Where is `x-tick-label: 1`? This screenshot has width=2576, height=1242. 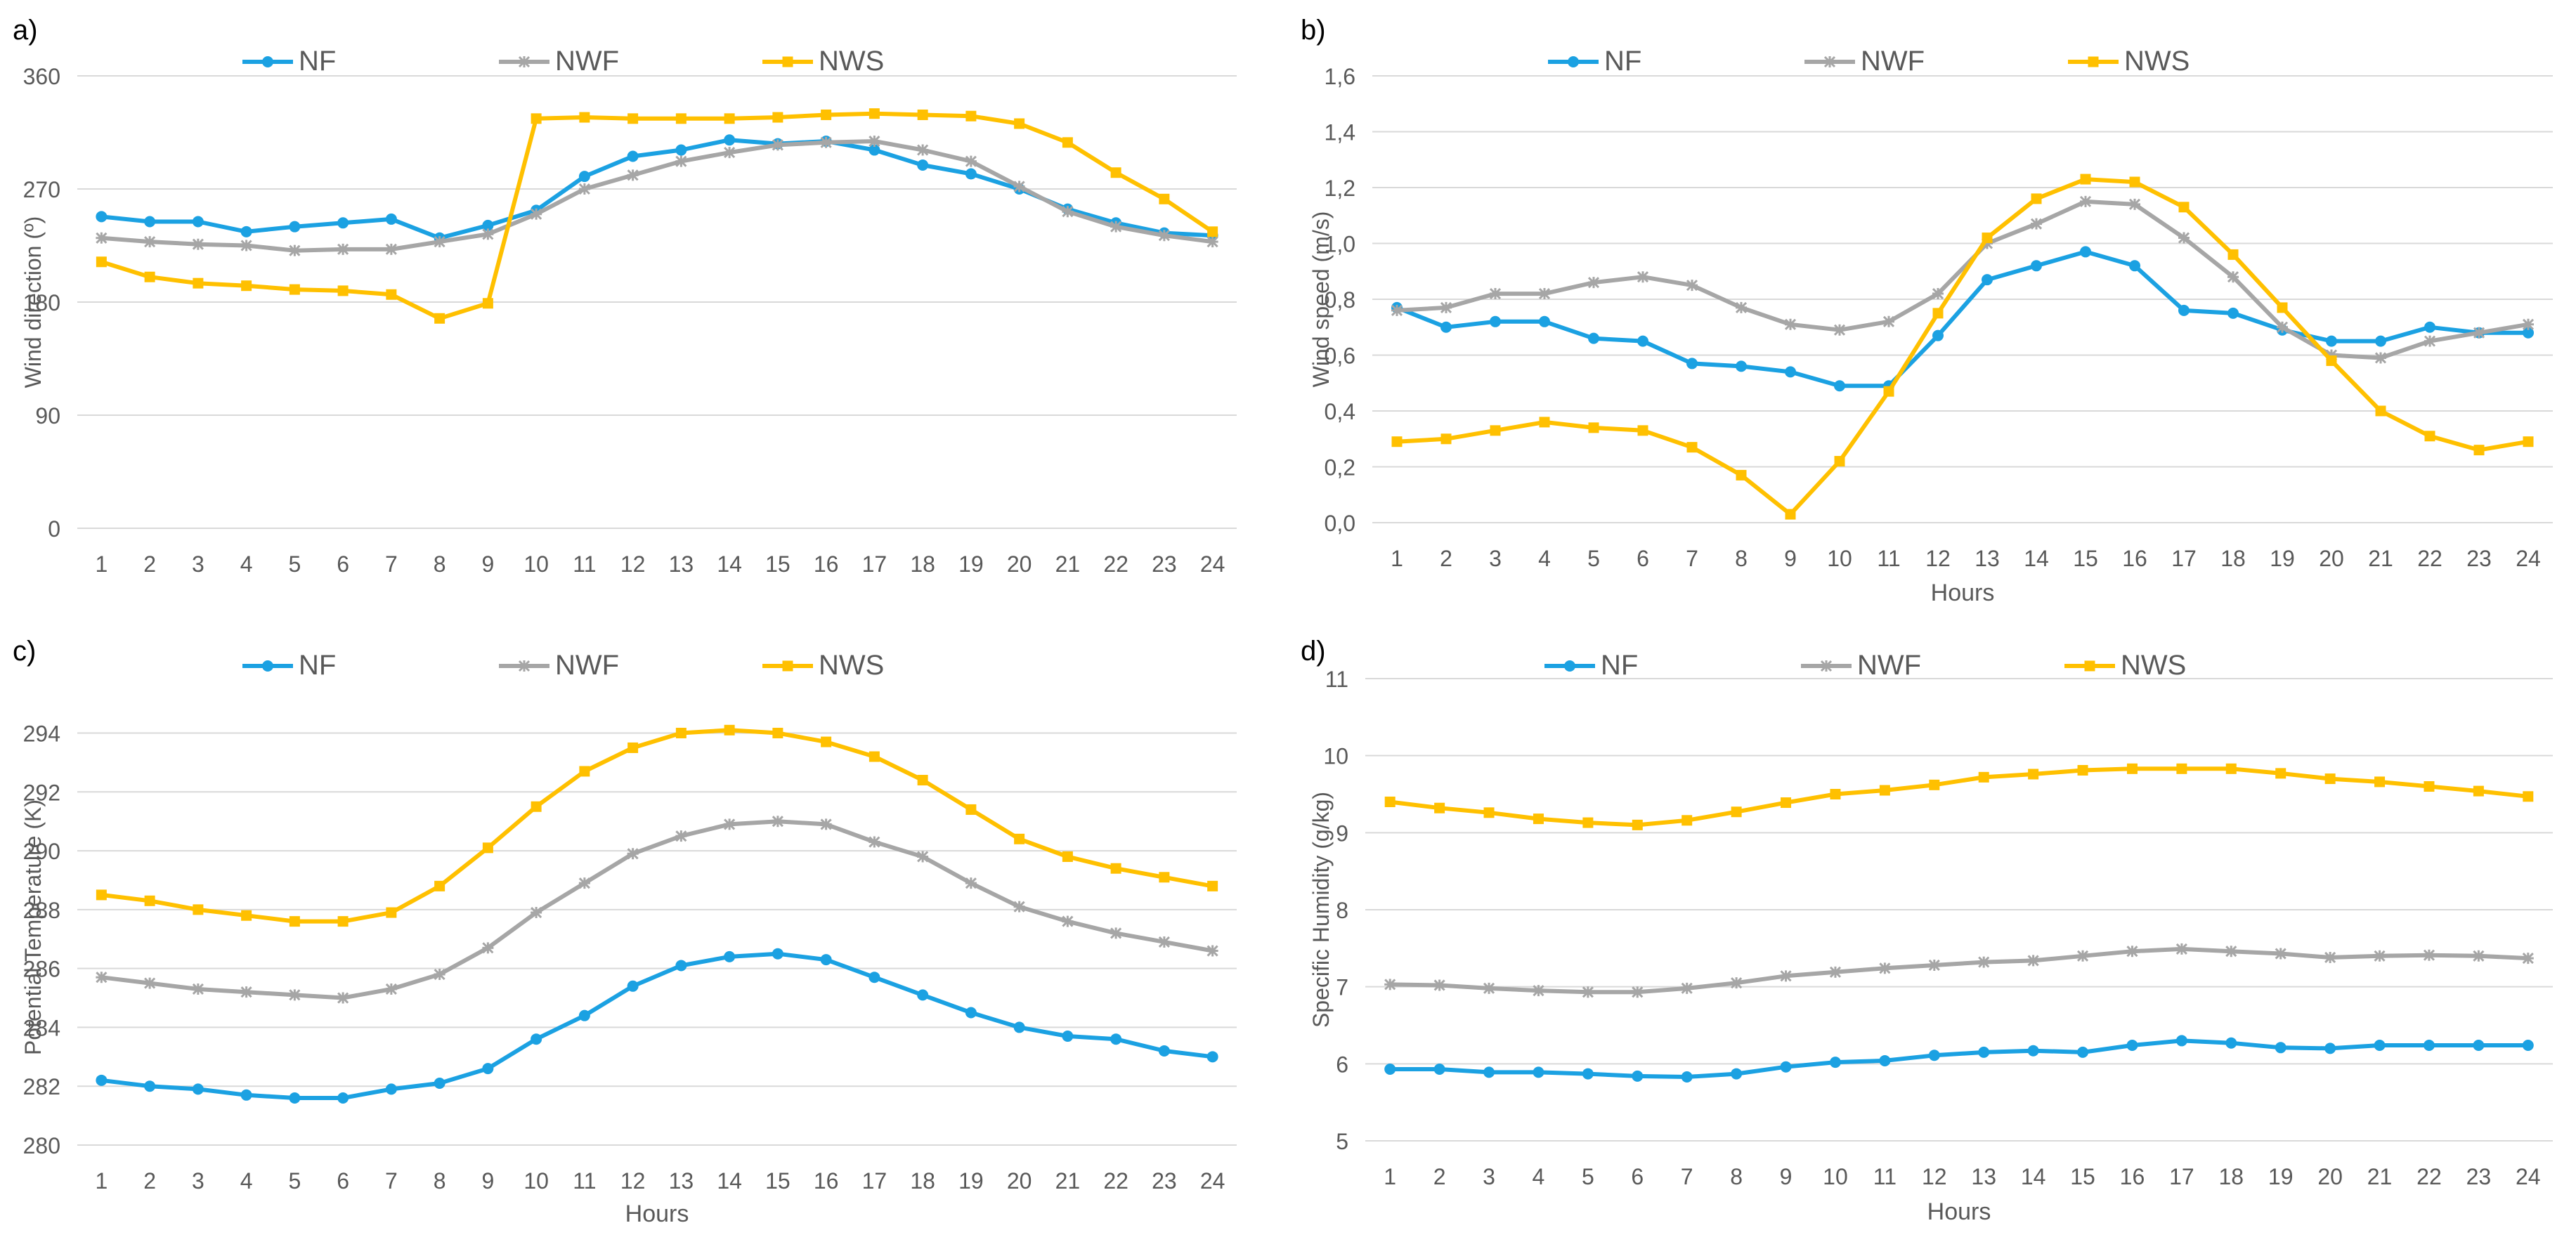 x-tick-label: 1 is located at coordinates (101, 564).